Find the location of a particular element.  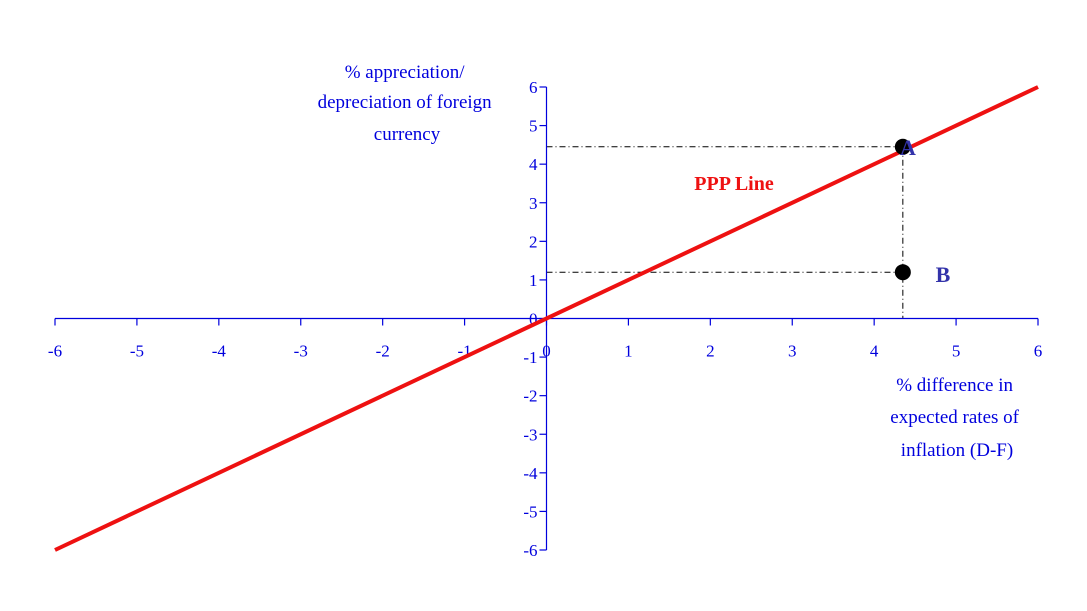

x-tick-label: 4 is located at coordinates (874, 351).